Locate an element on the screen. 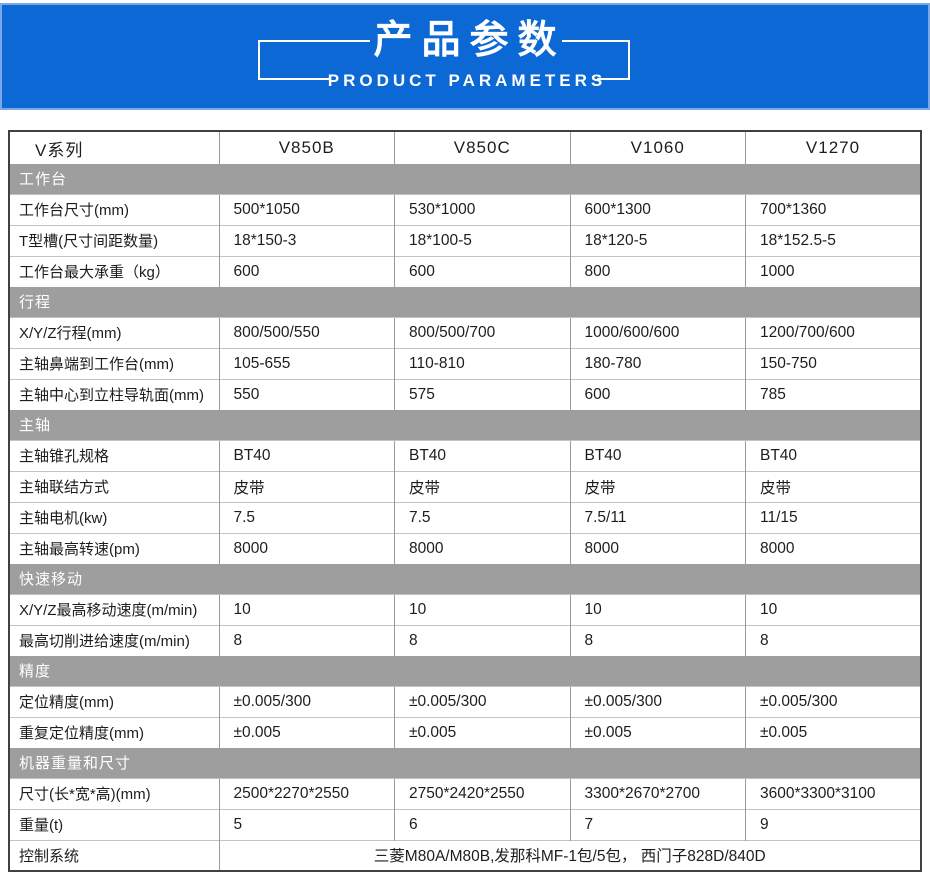 The width and height of the screenshot is (930, 893). section-row: 快速移动 is located at coordinates (465, 579).